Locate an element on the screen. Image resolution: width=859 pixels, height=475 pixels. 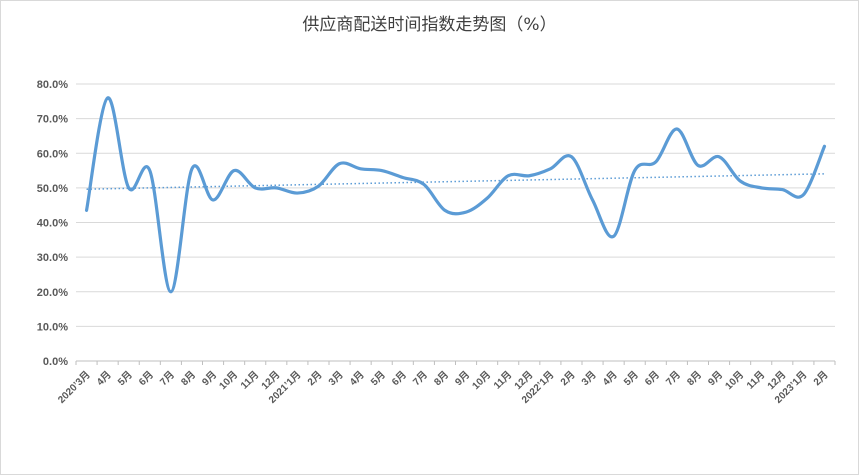
y-tick-label: 40.0% is located at coordinates (52, 224).